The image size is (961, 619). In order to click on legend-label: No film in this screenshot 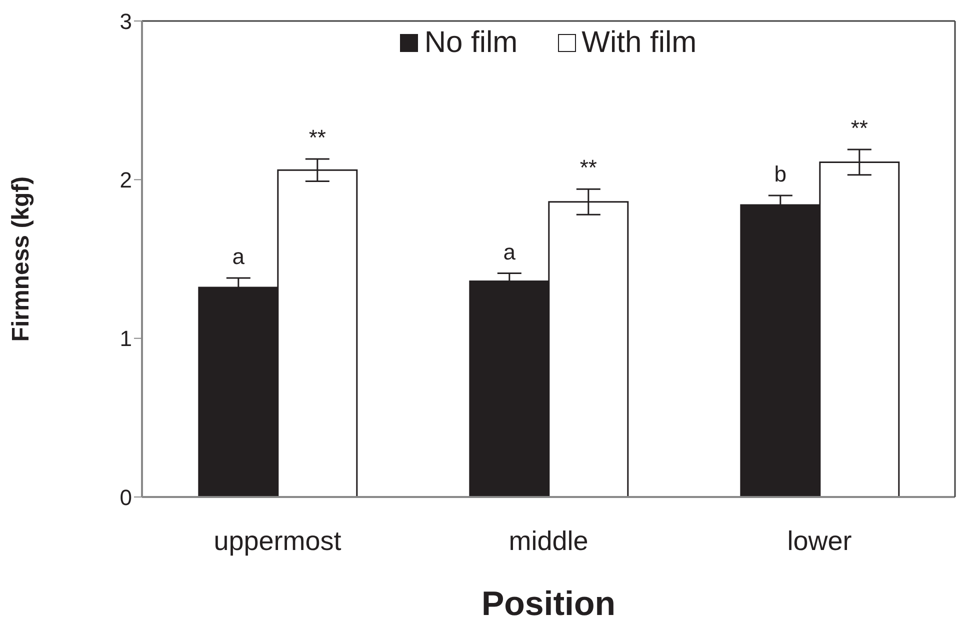, I will do `click(471, 43)`.